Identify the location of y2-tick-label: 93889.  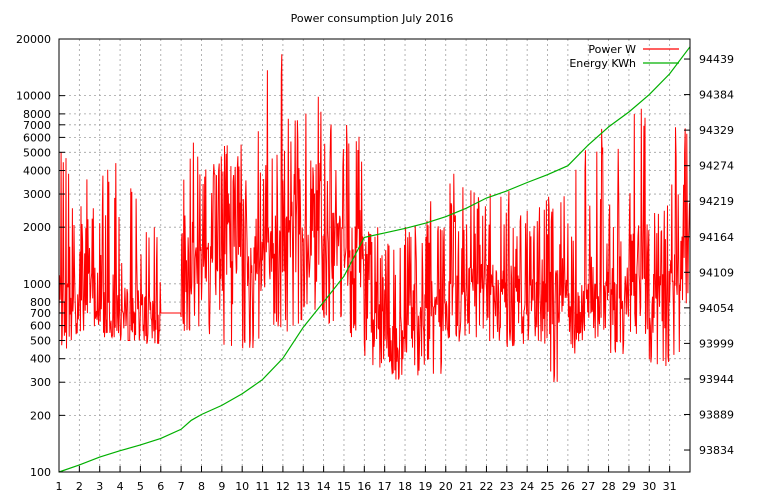
(716, 414).